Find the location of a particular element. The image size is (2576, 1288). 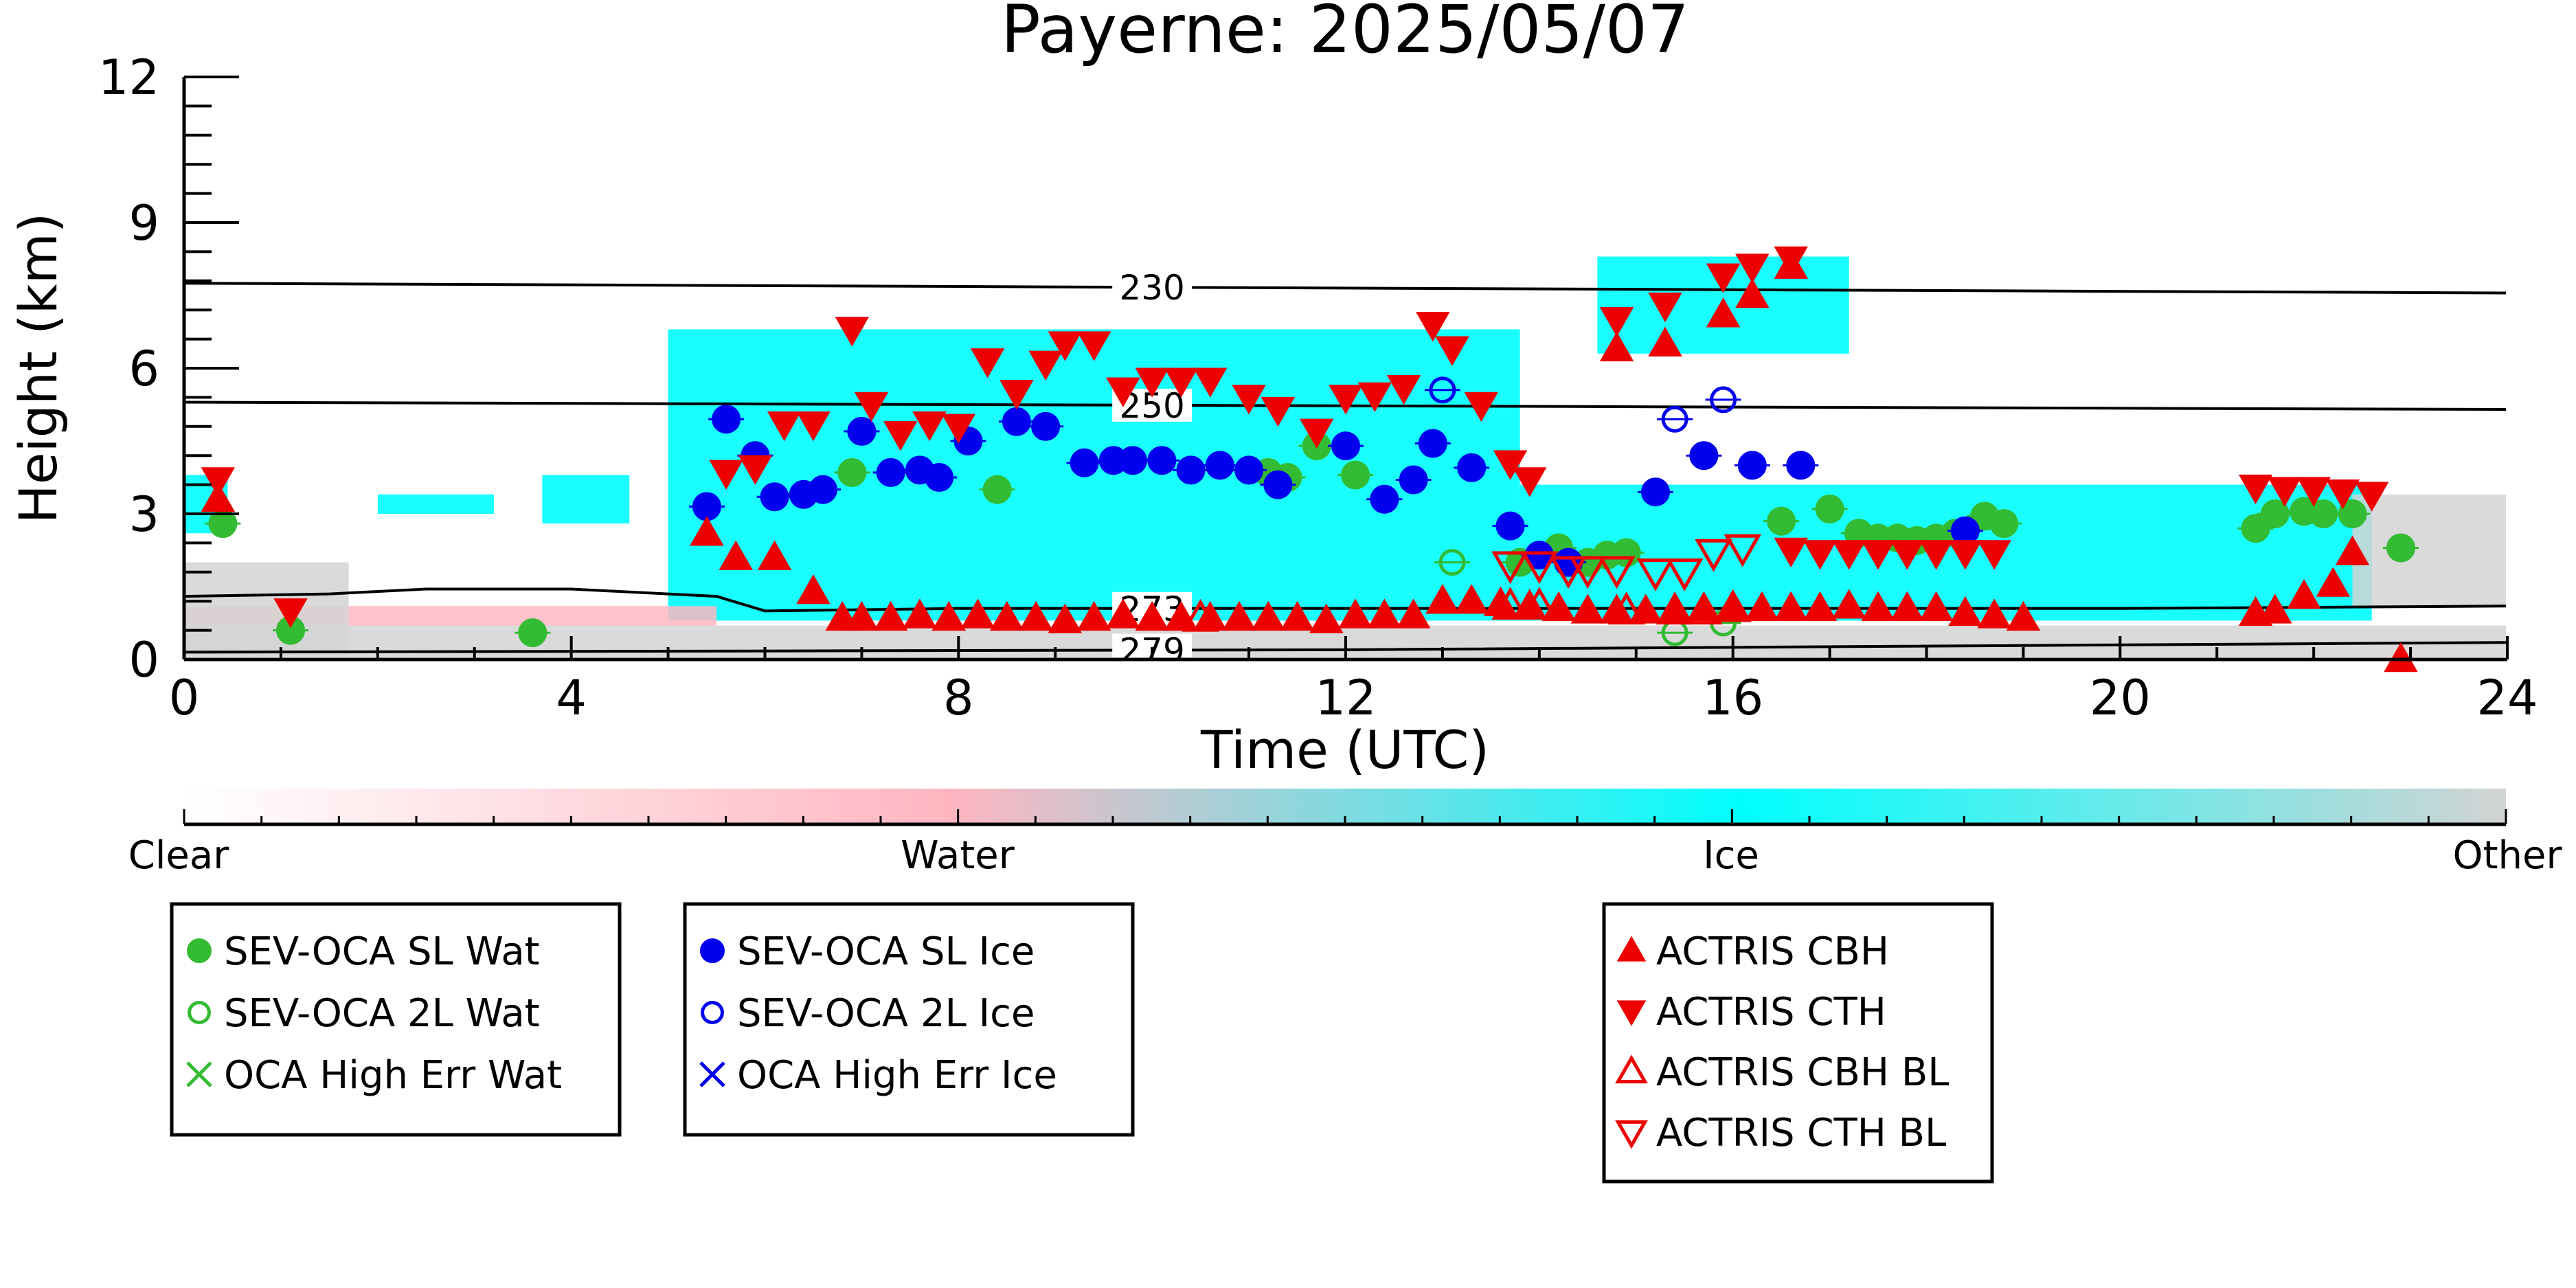

legend-symbol-oca-high-err-ice is located at coordinates (712, 1074).